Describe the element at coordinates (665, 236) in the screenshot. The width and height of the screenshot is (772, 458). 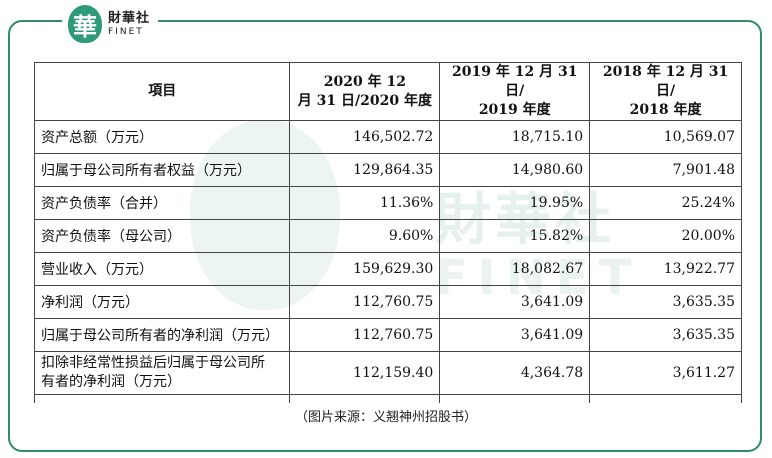
I see `value-2018: 20.00%` at that location.